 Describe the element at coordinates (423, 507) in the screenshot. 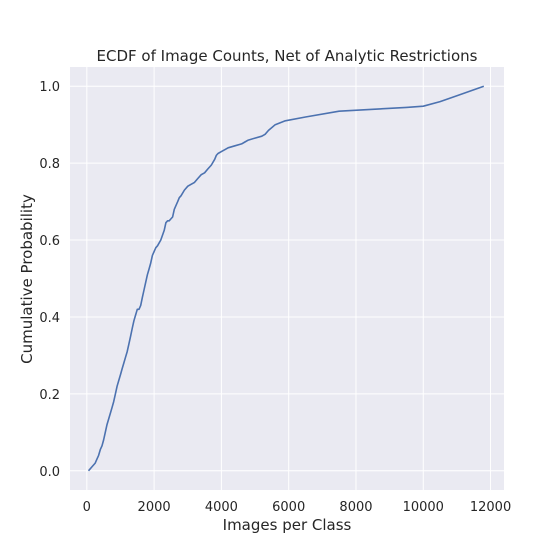

I see `x-tick-label: 10000` at that location.